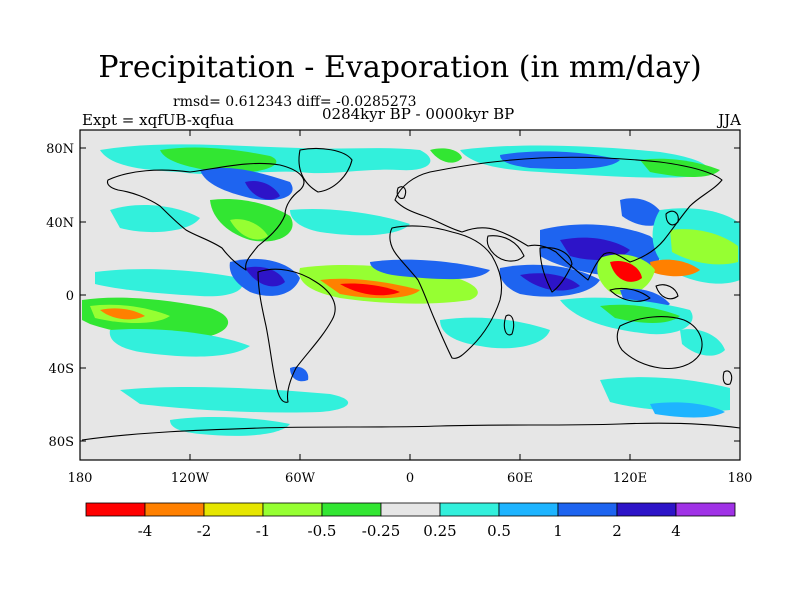 The width and height of the screenshot is (800, 600). I want to click on y-tick-label: 0, so click(70, 296).